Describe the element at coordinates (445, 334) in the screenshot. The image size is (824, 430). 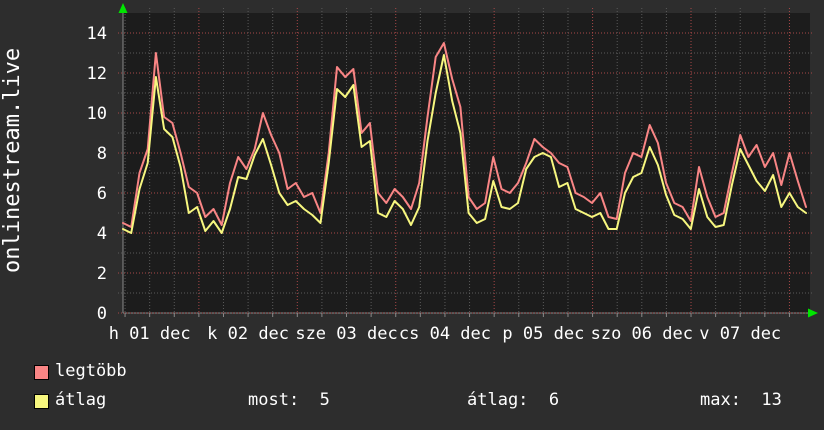
I see `x-day-label: cs 04 dec` at that location.